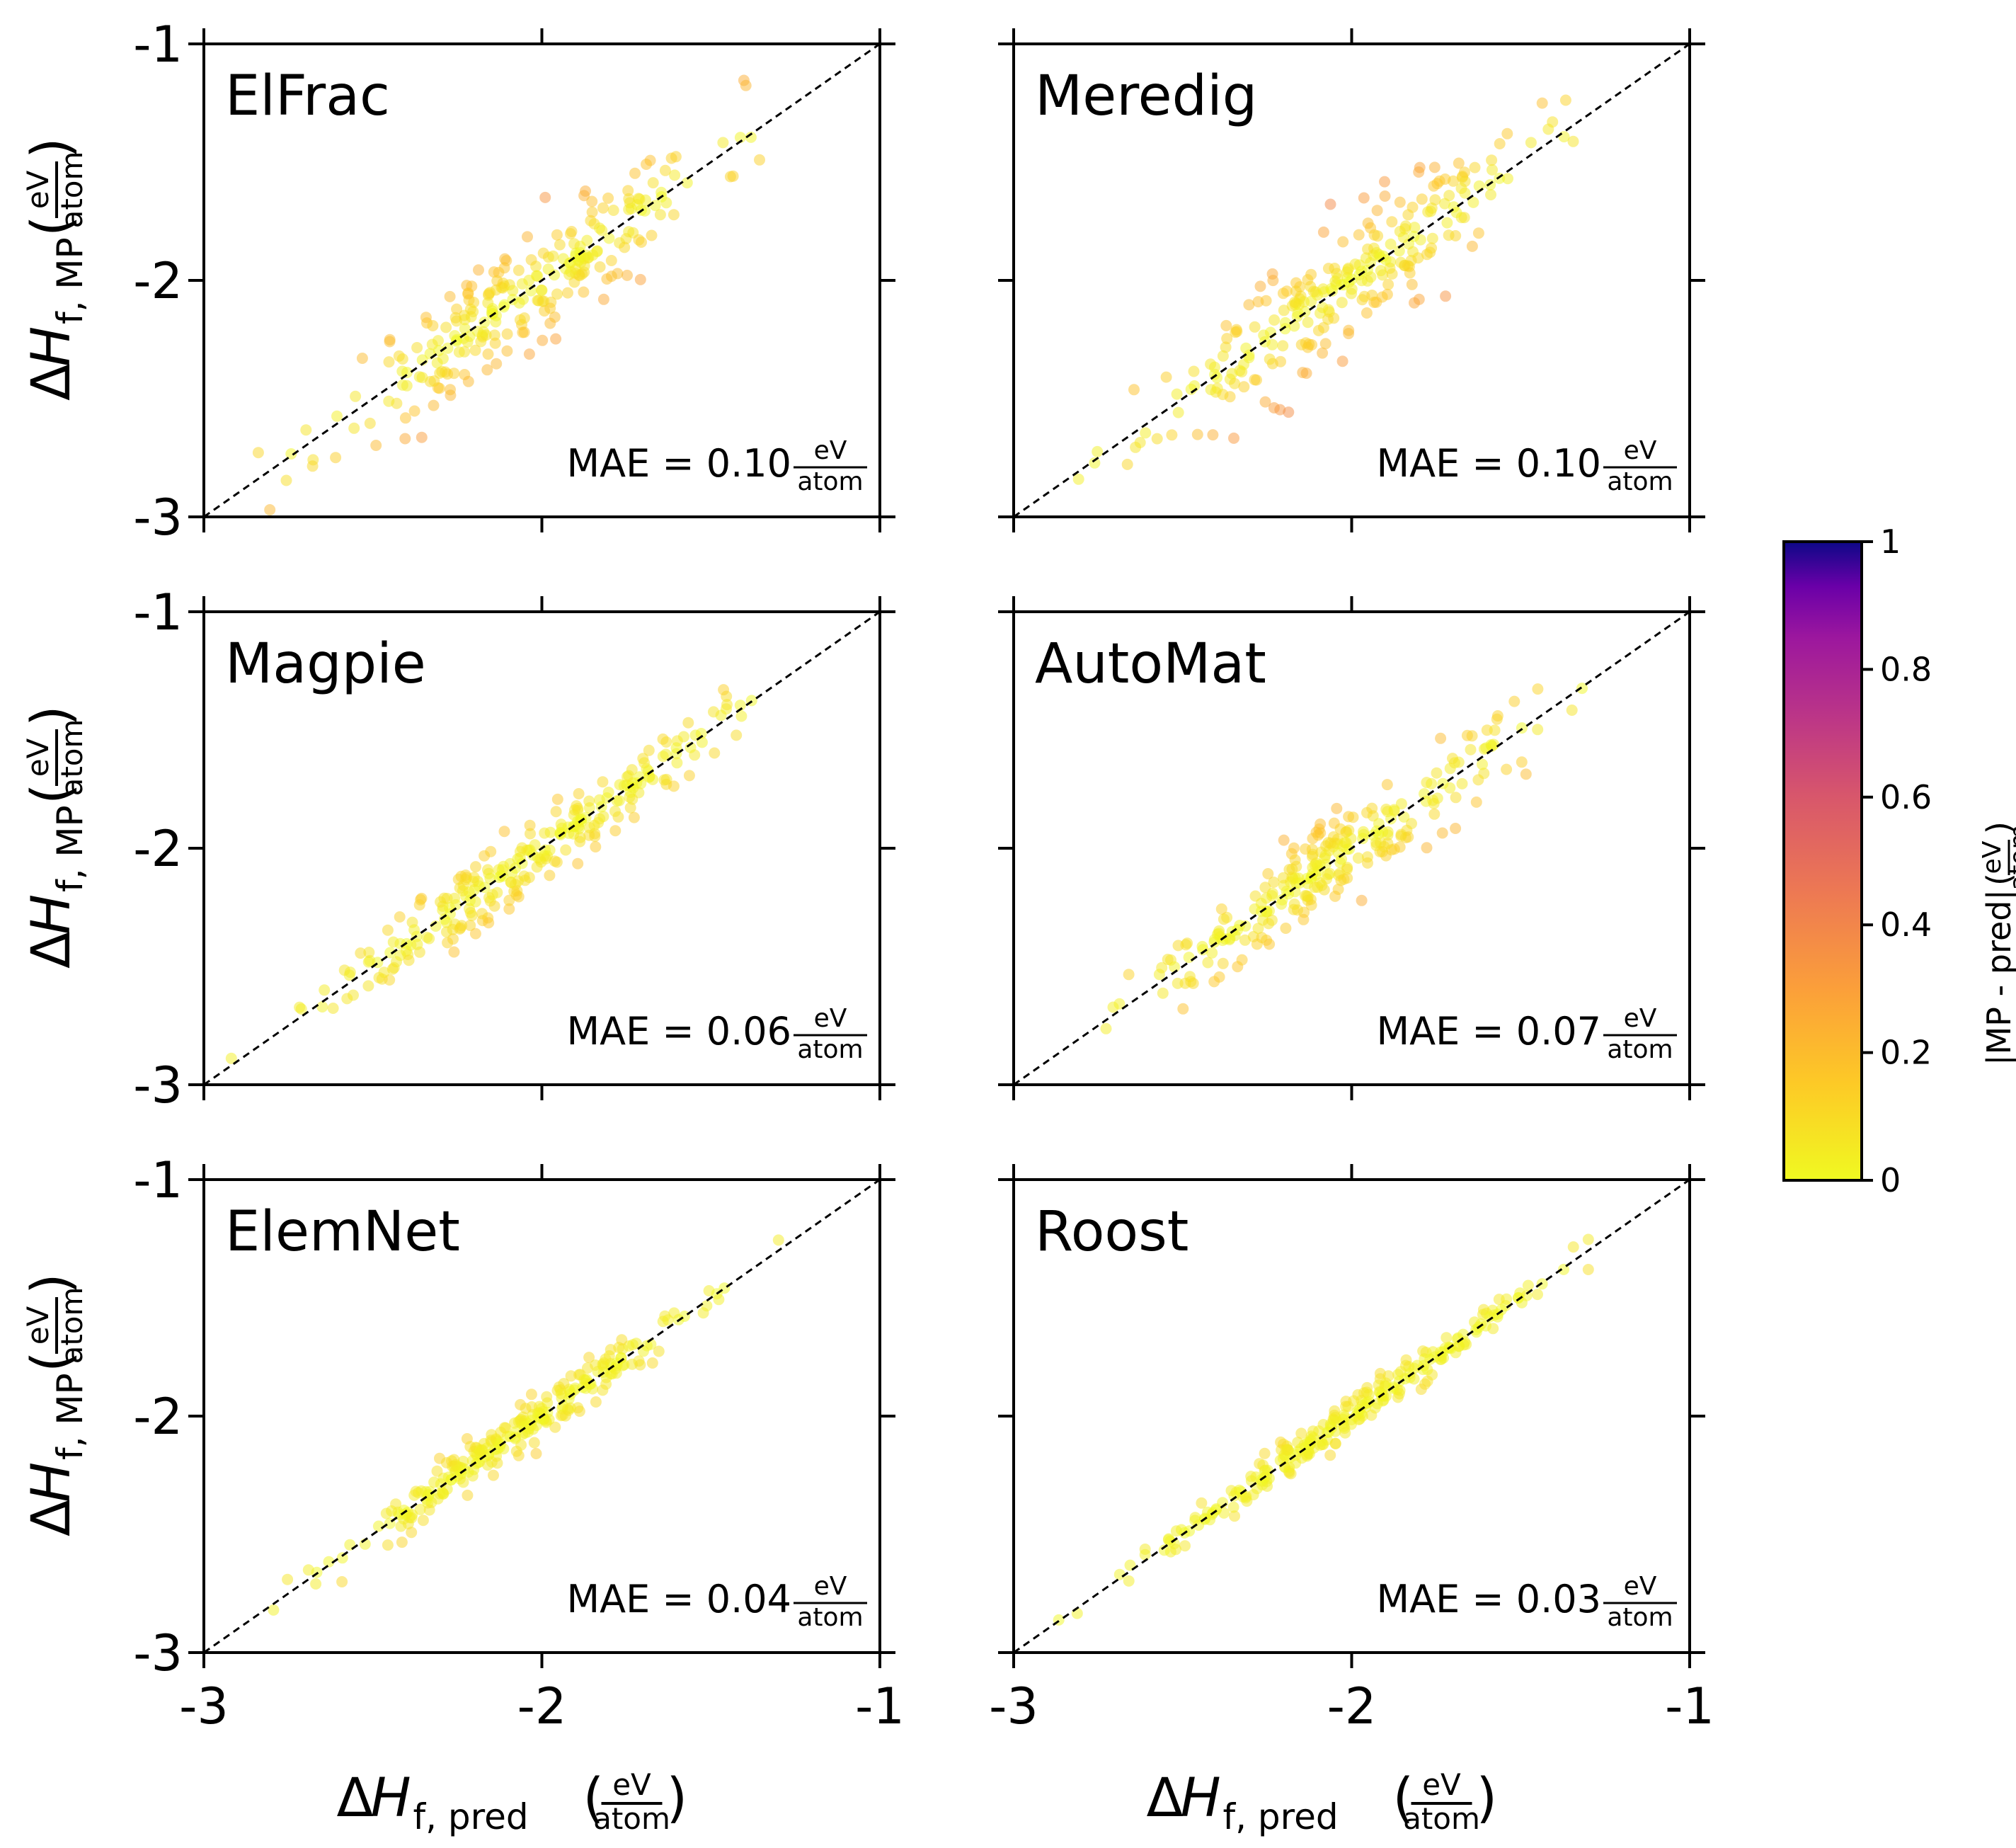 This screenshot has width=2016, height=1848. What do you see at coordinates (1351, 280) in the screenshot?
I see `panel-meredig: MeredigMAE = 0.10eVatom` at bounding box center [1351, 280].